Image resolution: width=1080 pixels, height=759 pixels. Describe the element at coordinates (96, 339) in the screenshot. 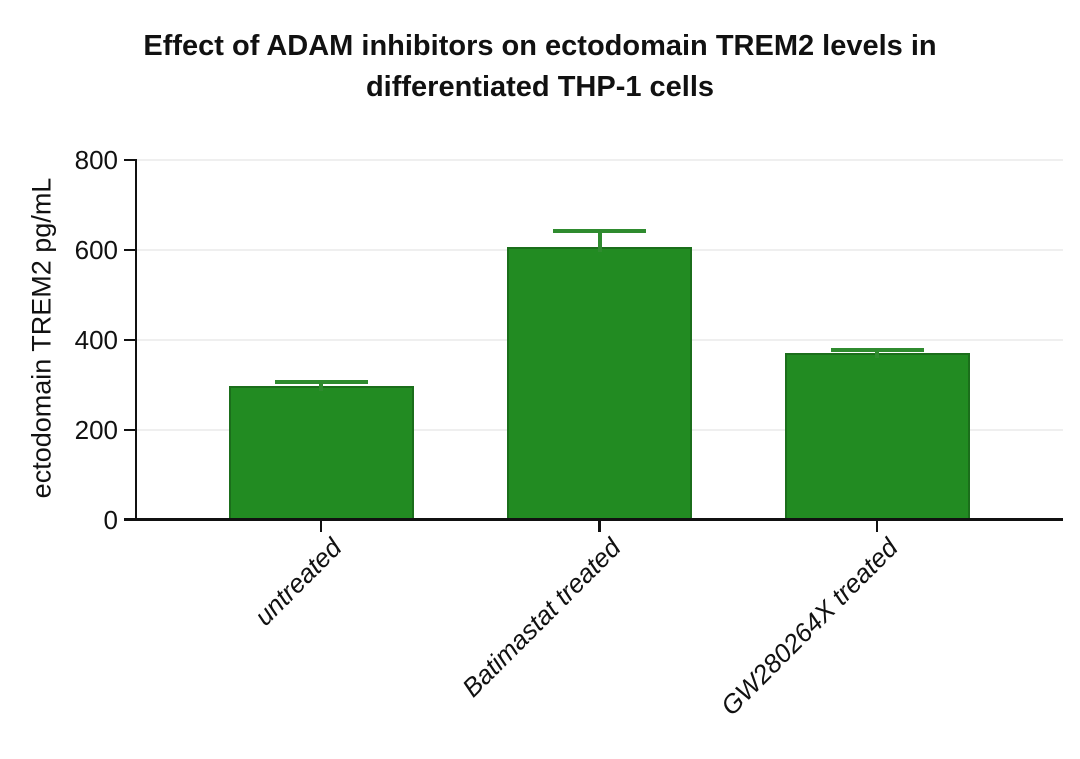

I see `y-tick-label: 400` at that location.